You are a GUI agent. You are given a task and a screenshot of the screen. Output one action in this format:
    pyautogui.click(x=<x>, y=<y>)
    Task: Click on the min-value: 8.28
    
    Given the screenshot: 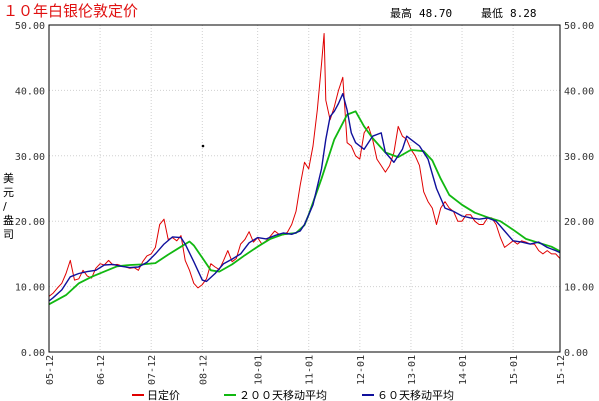 What is the action you would take?
    pyautogui.click(x=523, y=13)
    